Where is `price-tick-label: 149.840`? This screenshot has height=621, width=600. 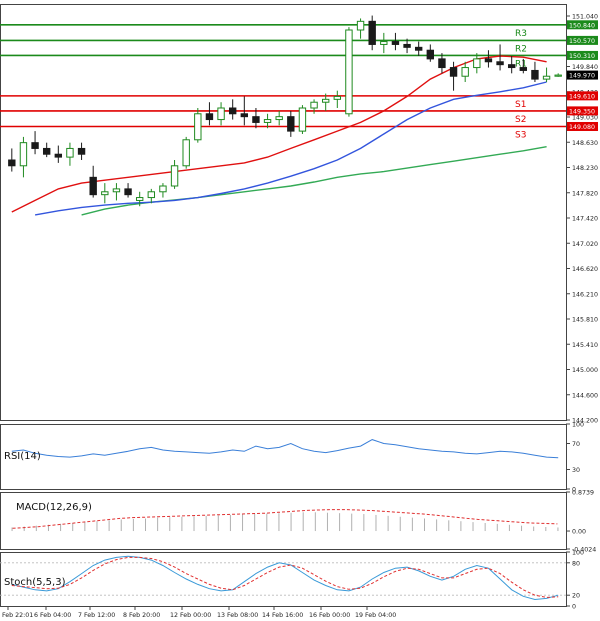
price-tick-label: 149.840 is located at coordinates (585, 67).